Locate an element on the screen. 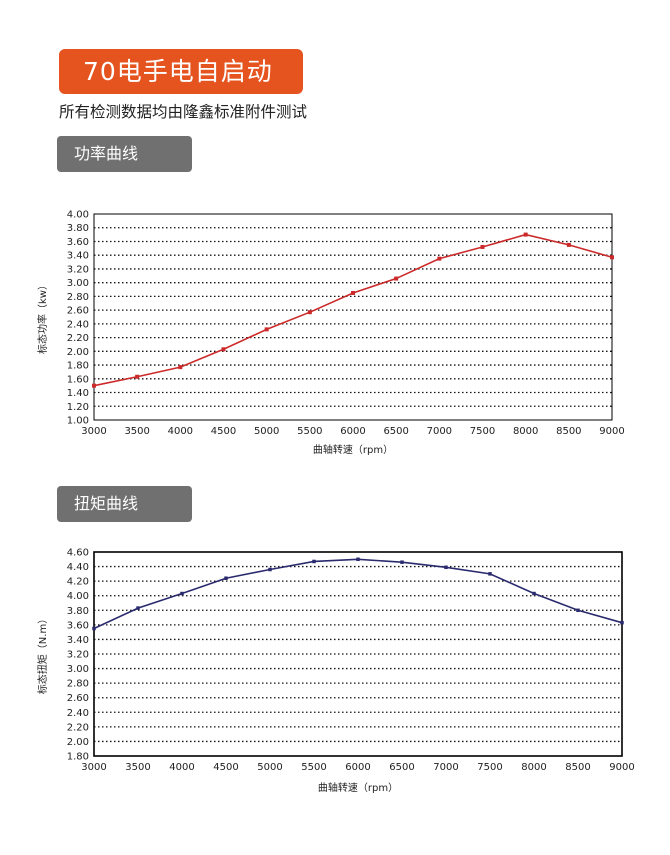 Image resolution: width=670 pixels, height=855 pixels. y-tick-label: 4.40 is located at coordinates (78, 567).